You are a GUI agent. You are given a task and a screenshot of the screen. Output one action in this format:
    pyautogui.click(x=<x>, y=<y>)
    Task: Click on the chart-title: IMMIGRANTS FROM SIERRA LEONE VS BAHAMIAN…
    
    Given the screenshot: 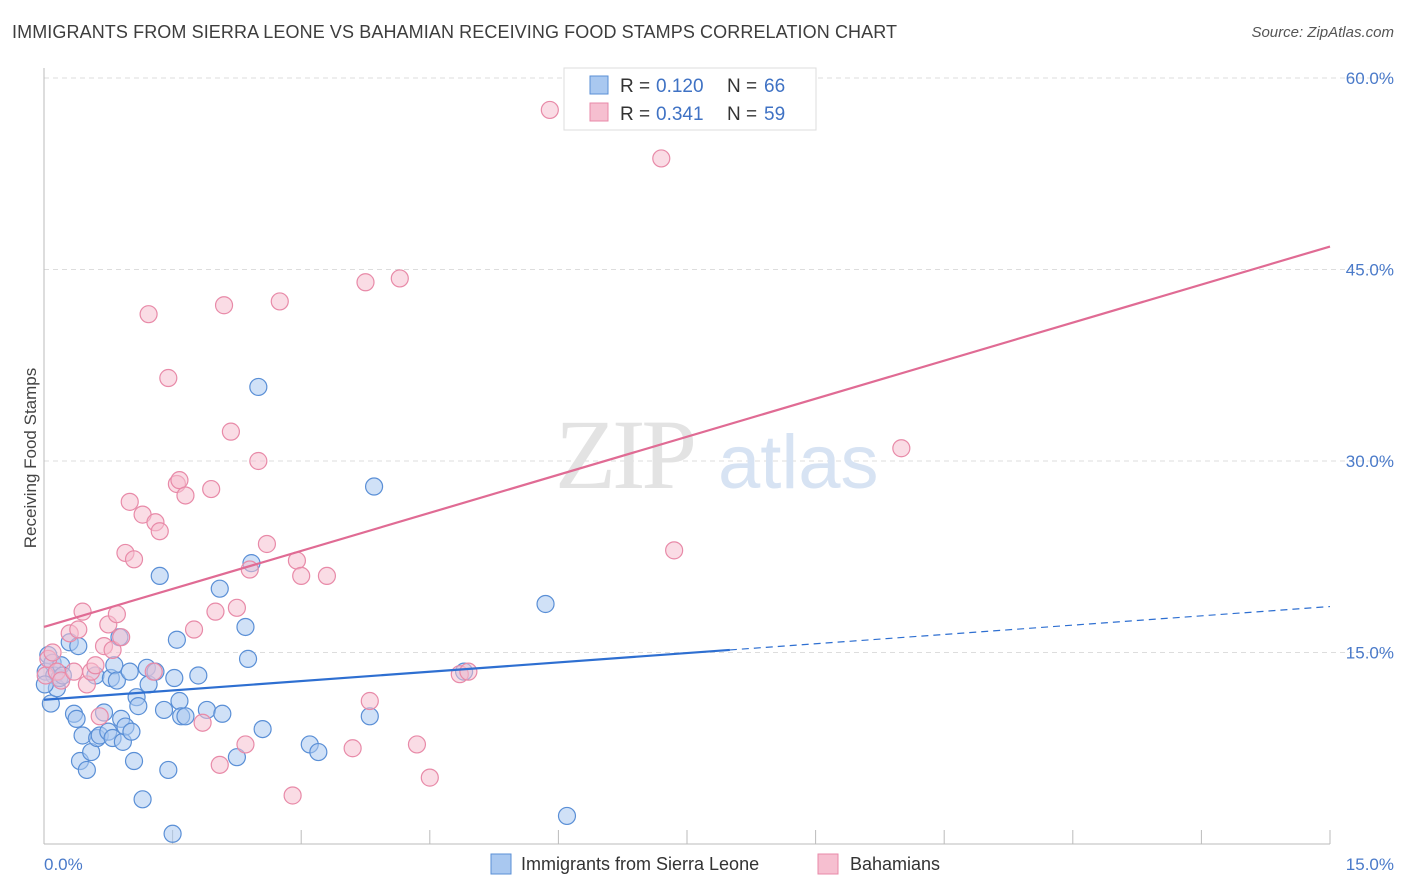 What is the action you would take?
    pyautogui.click(x=455, y=32)
    